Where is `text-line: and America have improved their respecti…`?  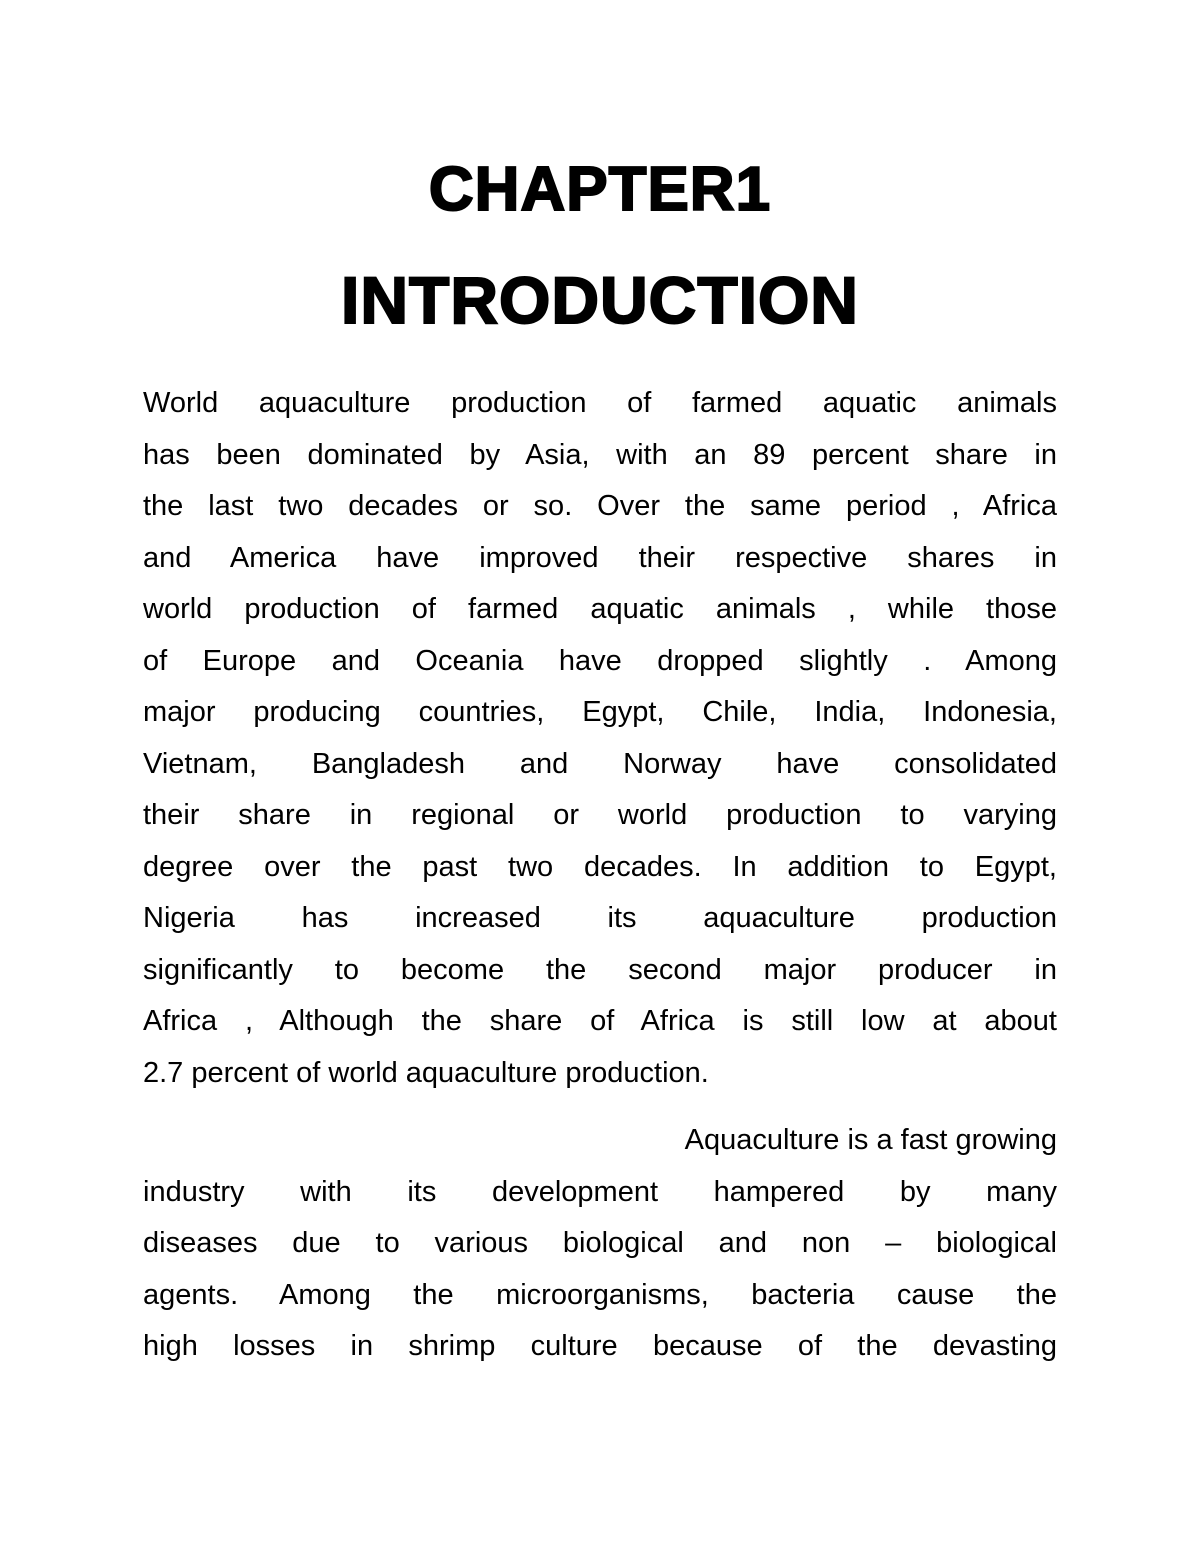 text-line: and America have improved their respecti… is located at coordinates (600, 557).